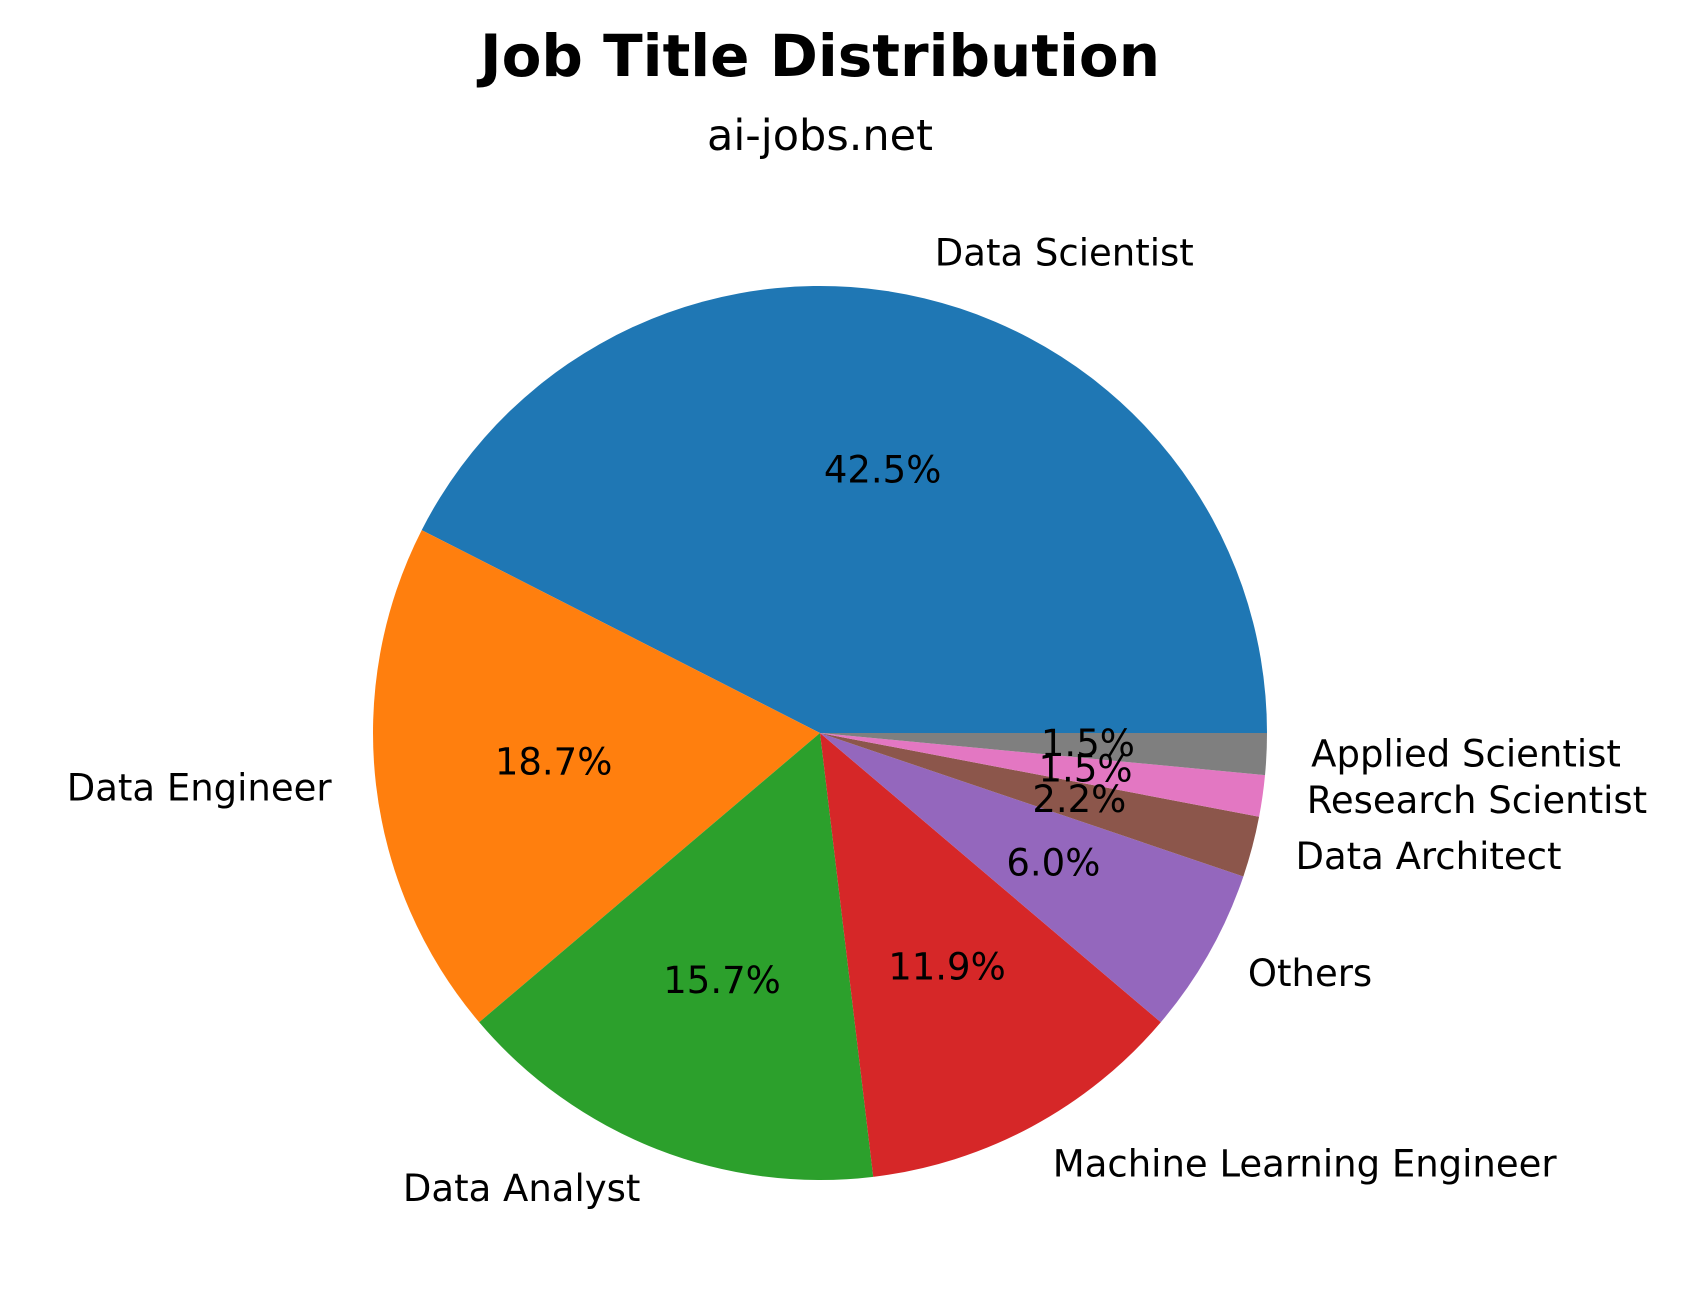 This screenshot has height=1312, width=1708. I want to click on slice-label-data-scientist: Data Scientist, so click(1064, 252).